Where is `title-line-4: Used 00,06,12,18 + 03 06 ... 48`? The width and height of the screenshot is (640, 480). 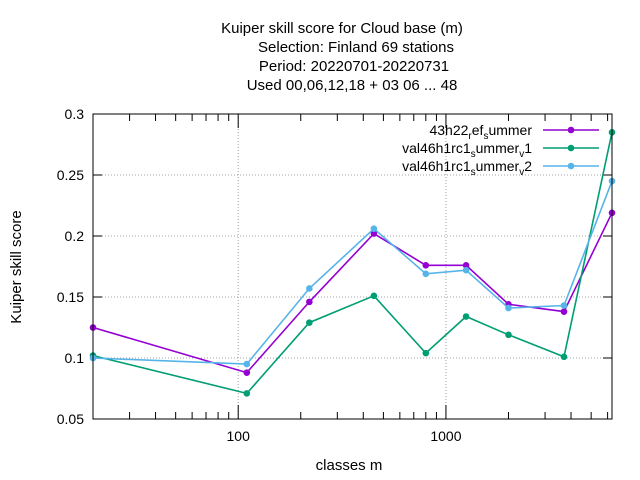 title-line-4: Used 00,06,12,18 + 03 06 ... 48 is located at coordinates (352, 85).